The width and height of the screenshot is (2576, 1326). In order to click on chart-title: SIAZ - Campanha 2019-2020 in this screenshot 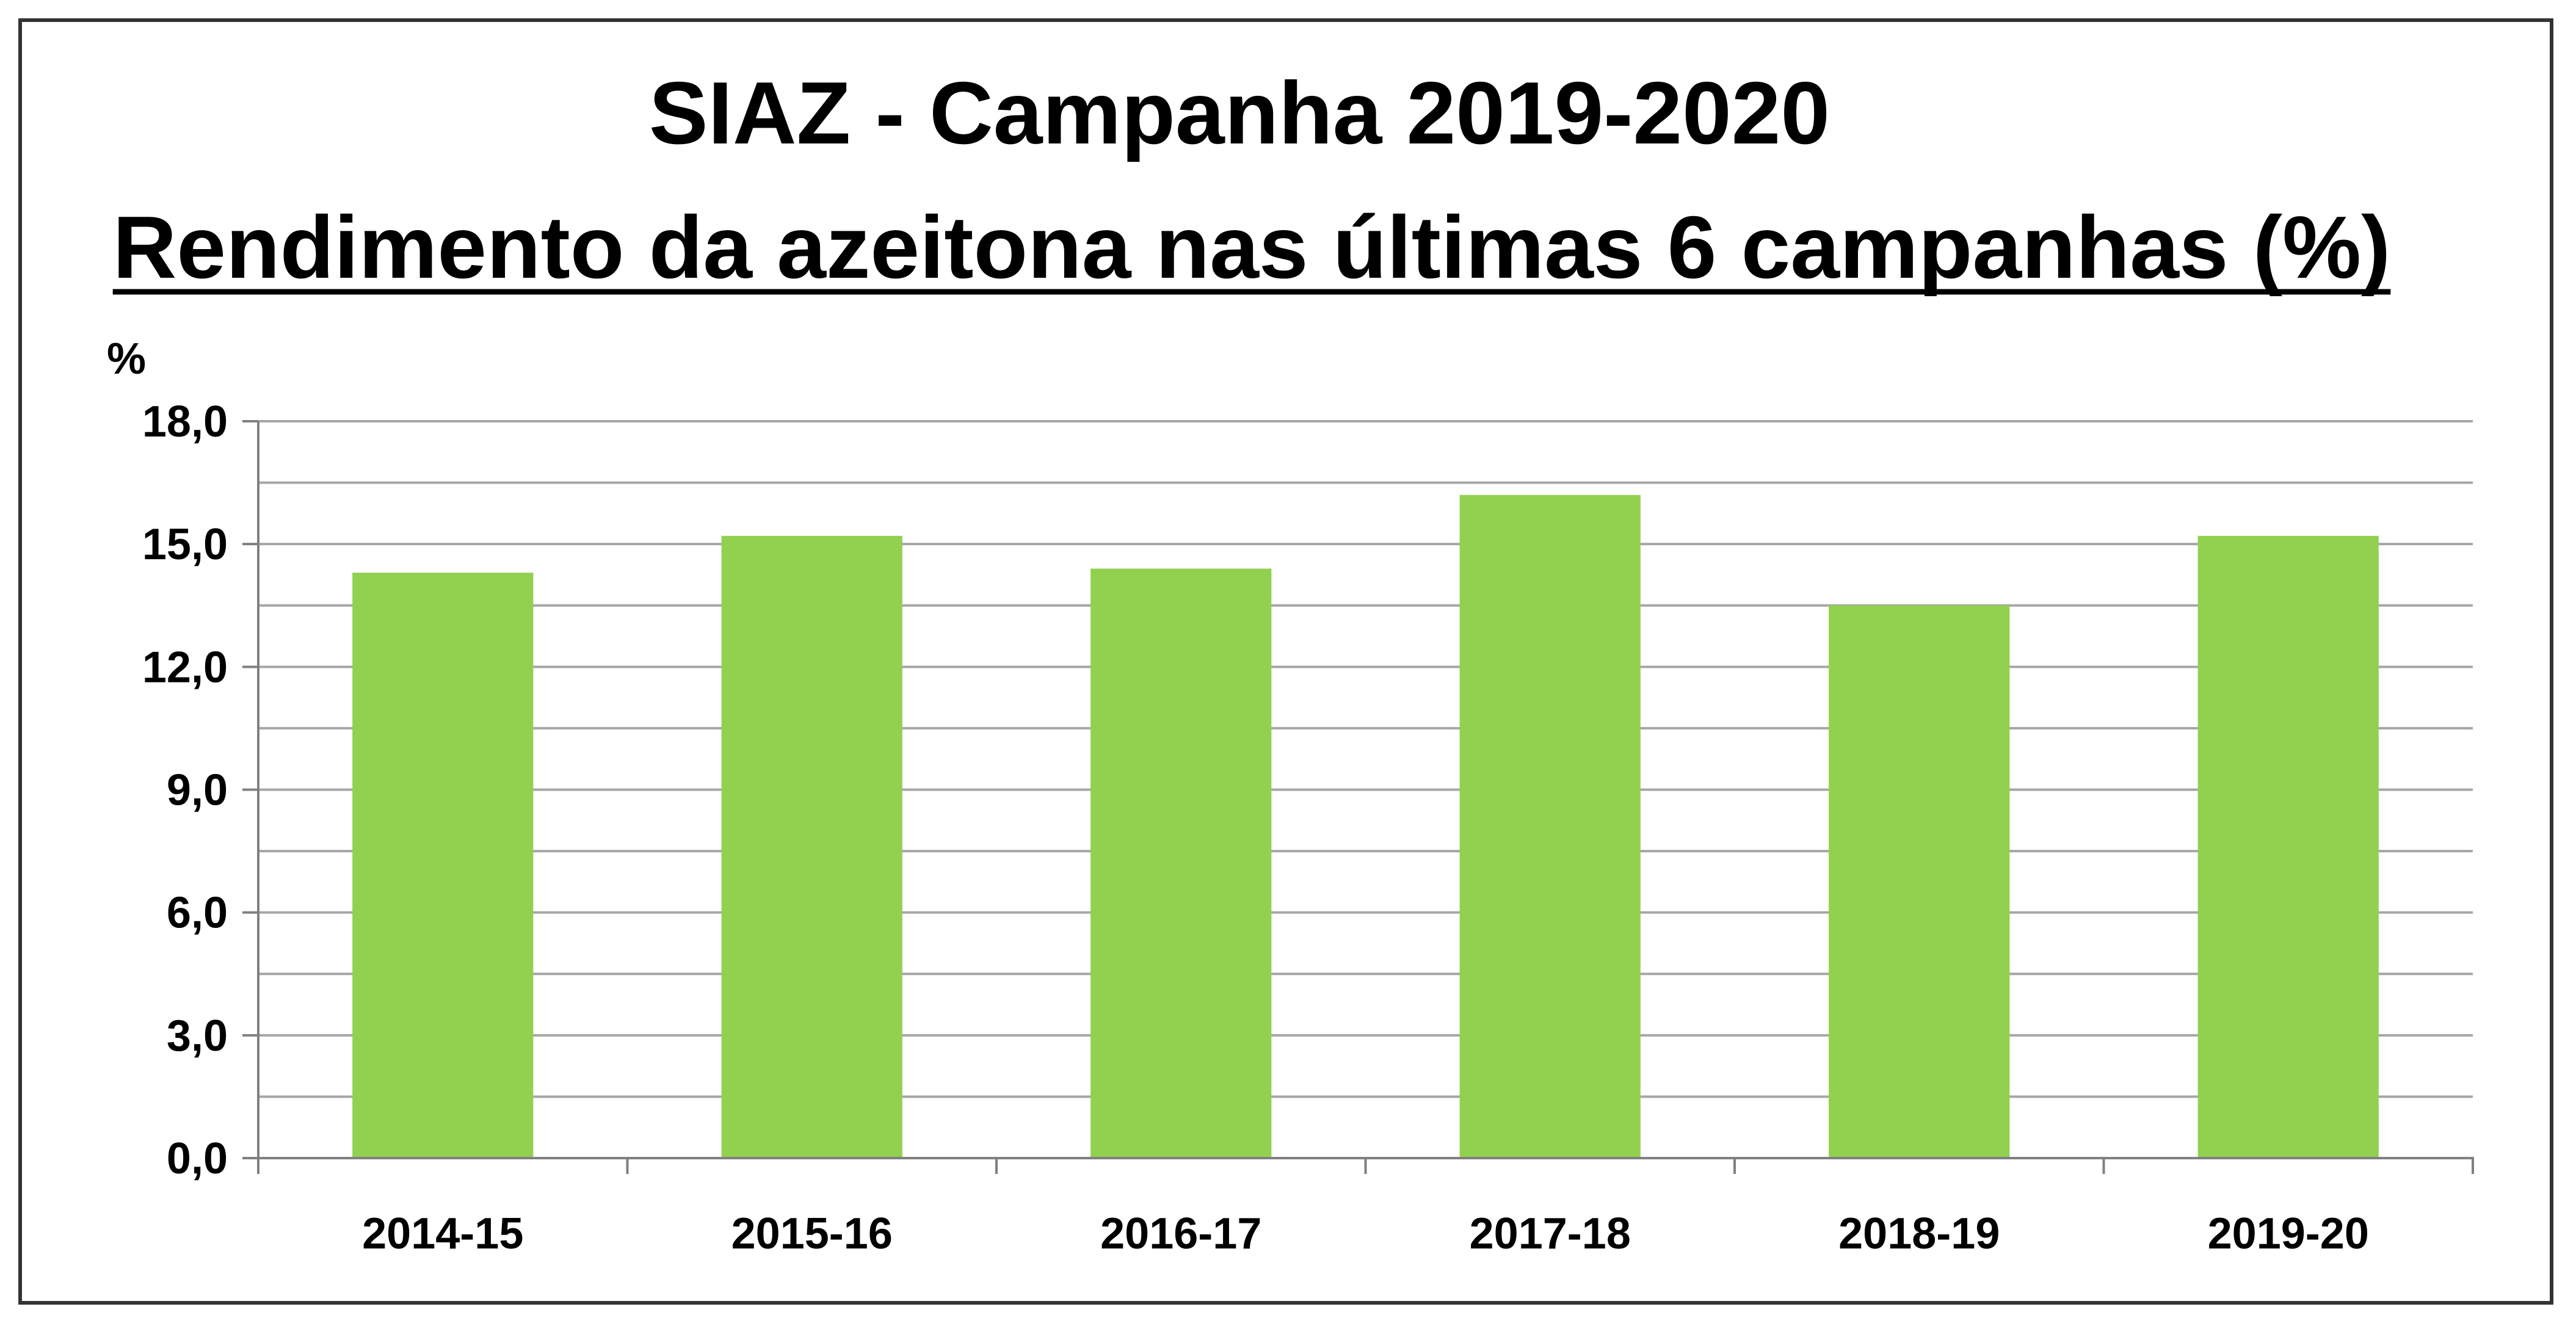, I will do `click(1239, 113)`.